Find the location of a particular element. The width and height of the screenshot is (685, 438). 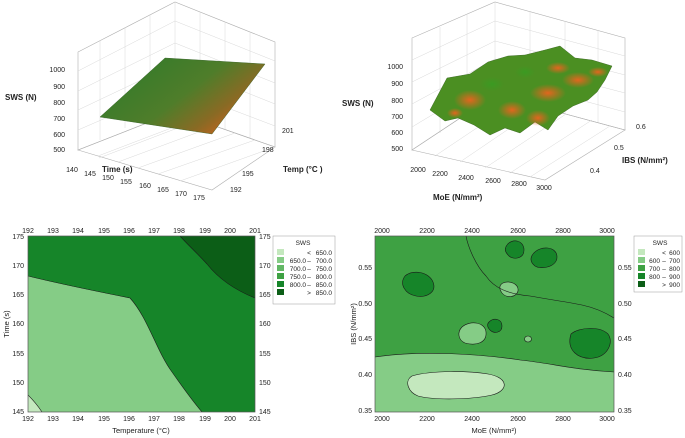

x-ticks-top-d: 2000 2200 2400 2600 2800 3000 is located at coordinates (494, 231).